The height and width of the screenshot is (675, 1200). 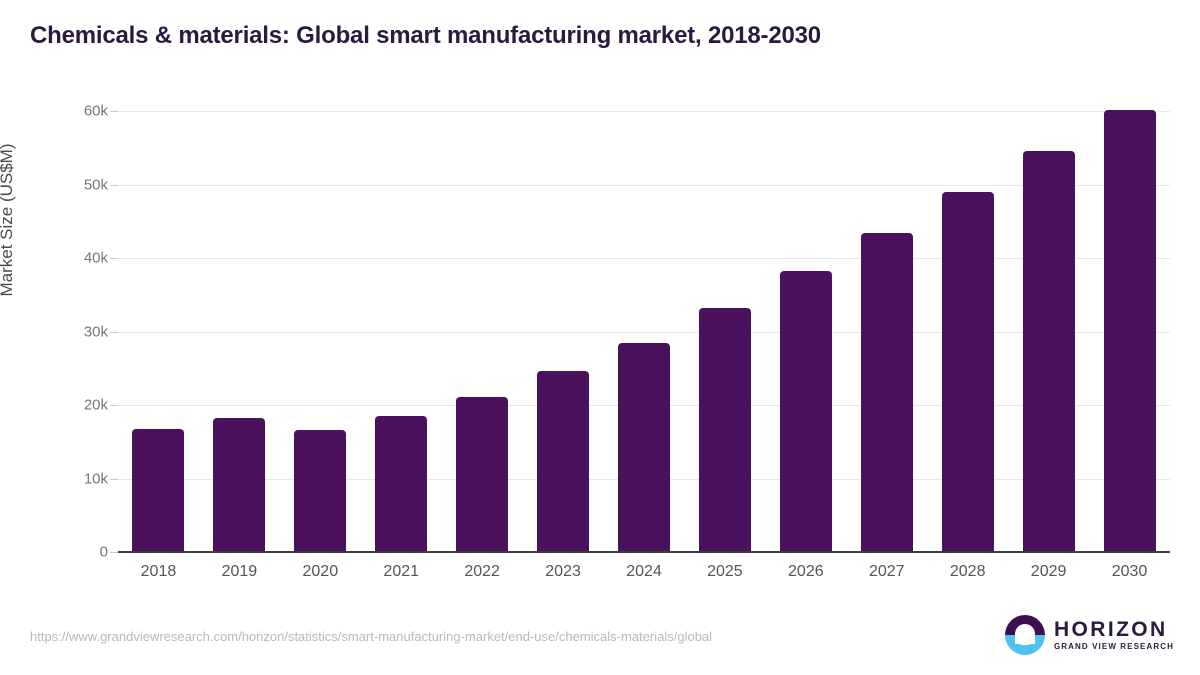 I want to click on bar-2027, so click(x=886, y=392).